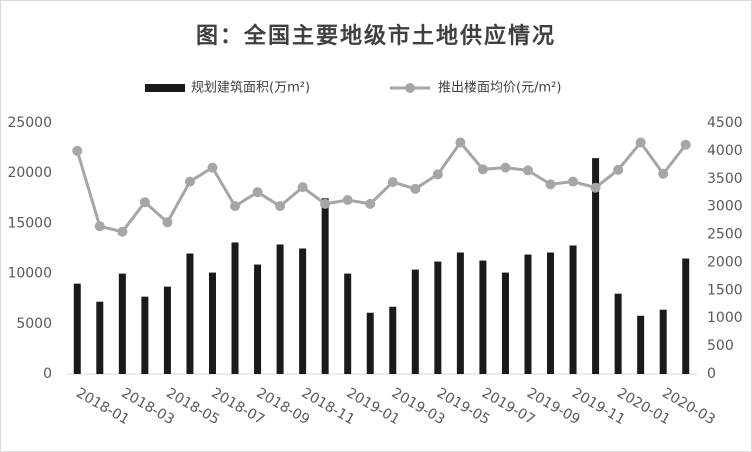 The height and width of the screenshot is (452, 752). Describe the element at coordinates (29, 223) in the screenshot. I see `y-tick-label: 15000` at that location.